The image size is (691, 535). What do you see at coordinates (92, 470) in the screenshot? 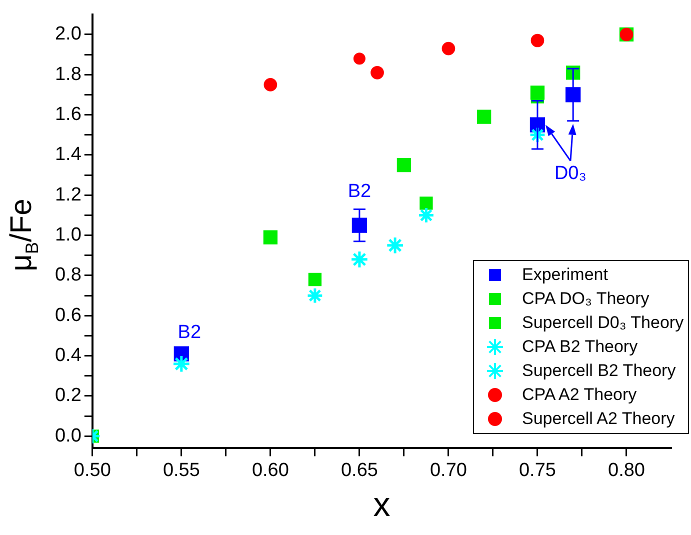
I see `x-tick-label: 0.50` at bounding box center [92, 470].